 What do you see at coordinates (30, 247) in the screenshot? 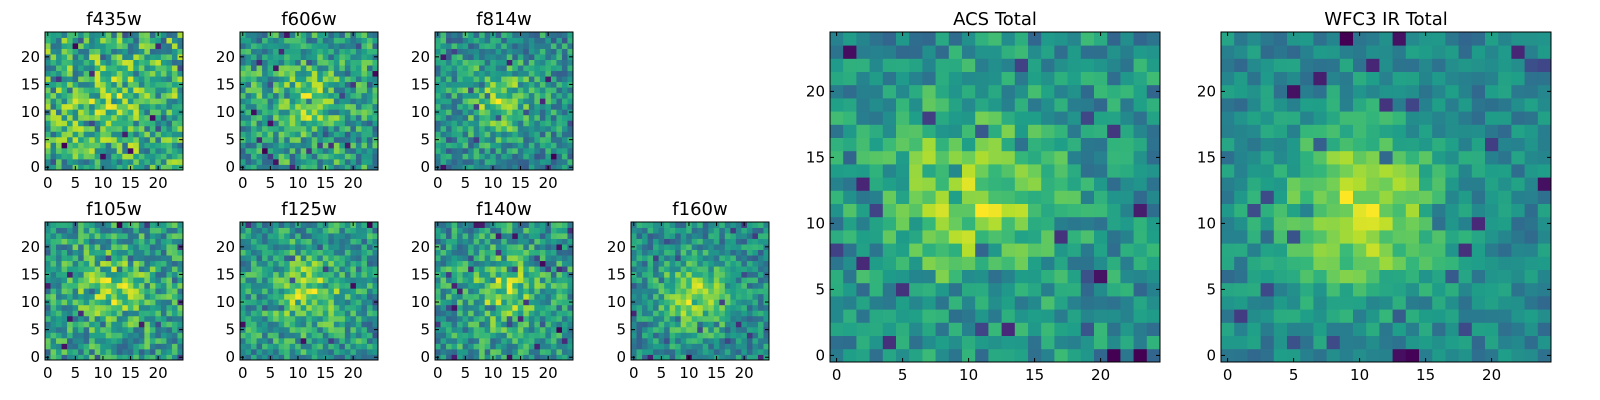
I see `y-tick-label: 20` at bounding box center [30, 247].